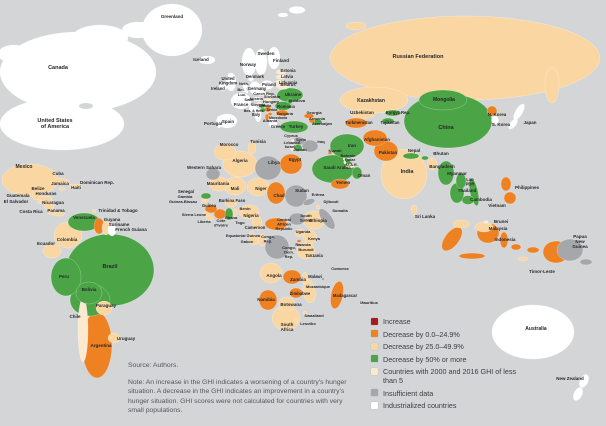 Image resolution: width=606 pixels, height=426 pixels. I want to click on country-shape-kyrgyz-rep, so click(393, 113).